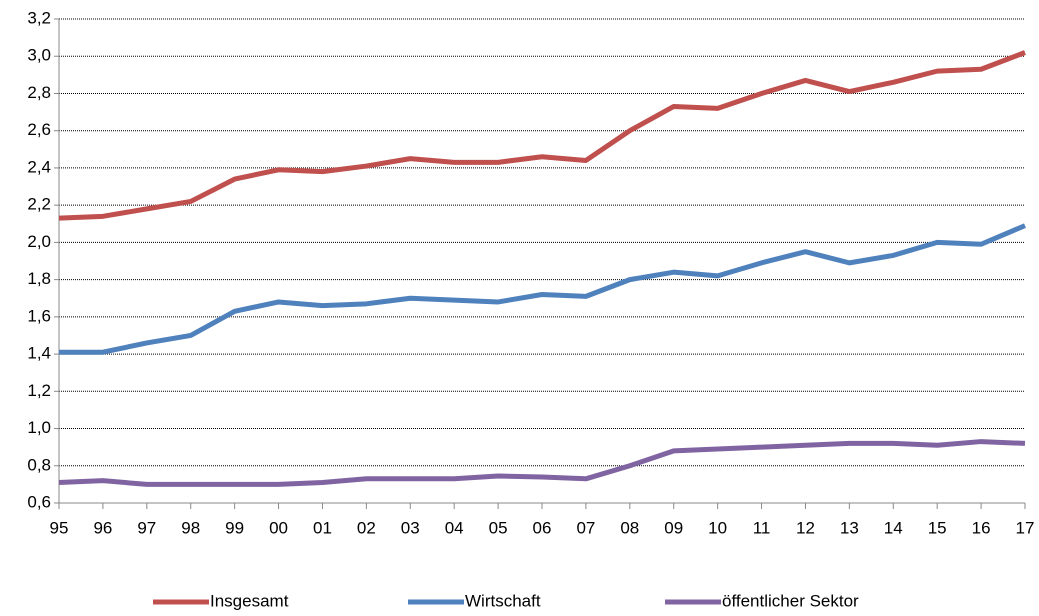  What do you see at coordinates (39, 464) in the screenshot?
I see `y-tick-label: 0,8` at bounding box center [39, 464].